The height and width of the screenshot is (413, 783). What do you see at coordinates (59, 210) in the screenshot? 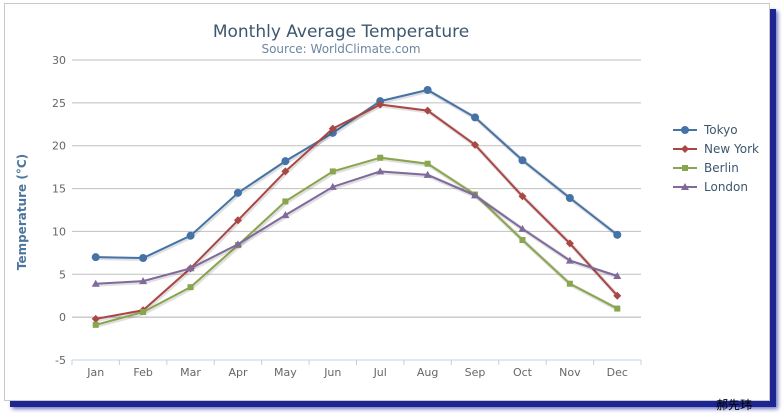
I see `y-axis: -5 0 5 10 15 20 25 30` at bounding box center [59, 210].